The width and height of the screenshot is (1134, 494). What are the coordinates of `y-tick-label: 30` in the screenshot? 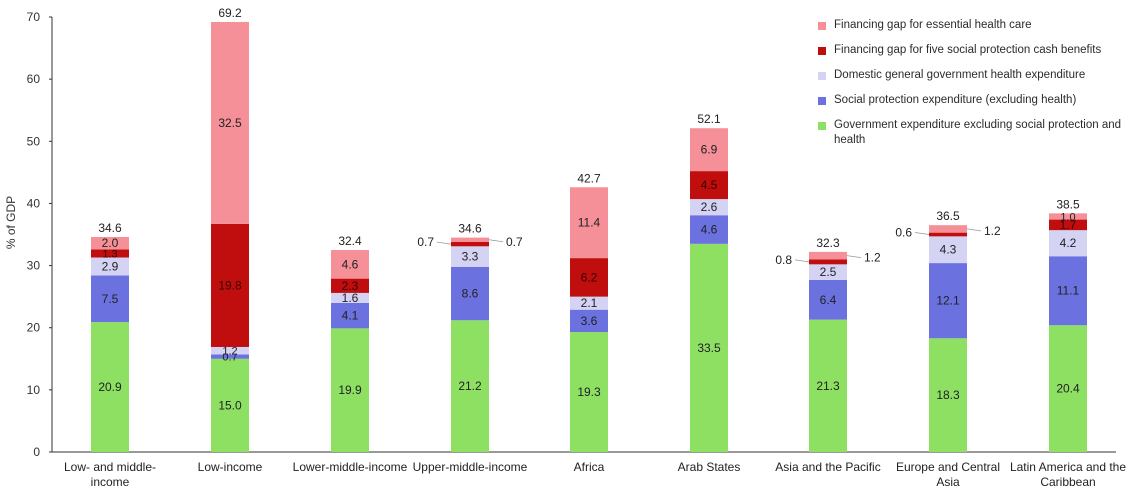 It's located at (34, 266).